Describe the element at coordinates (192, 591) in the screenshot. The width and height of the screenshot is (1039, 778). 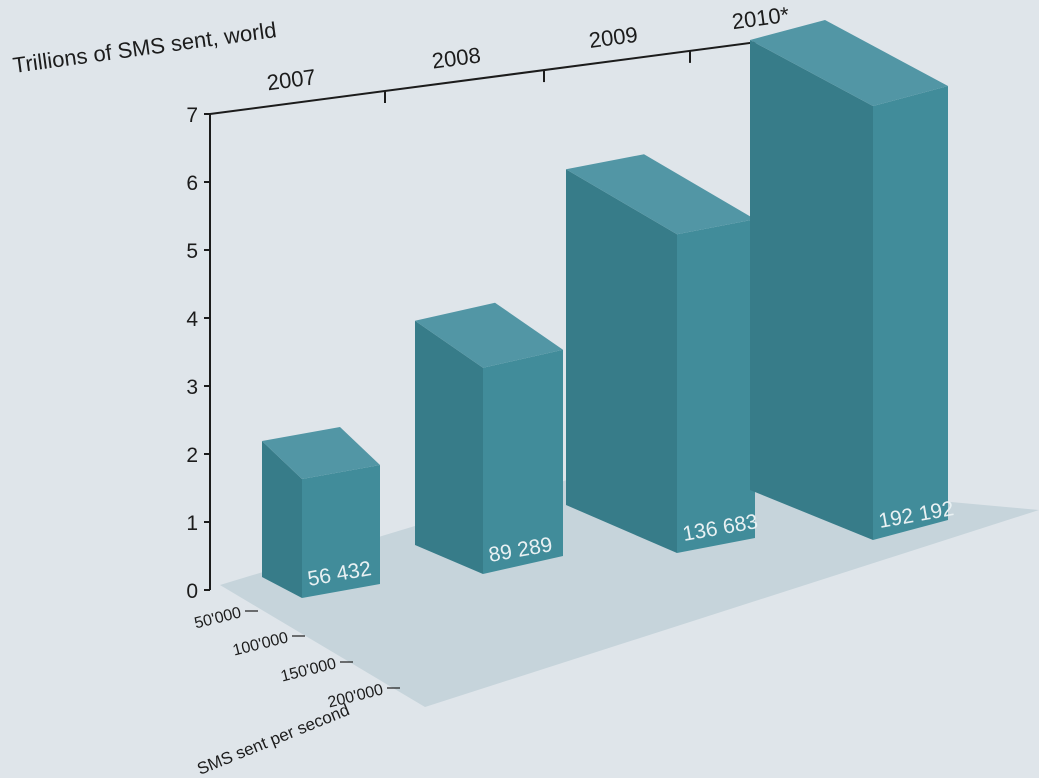
I see `y-tick-label: 0` at that location.